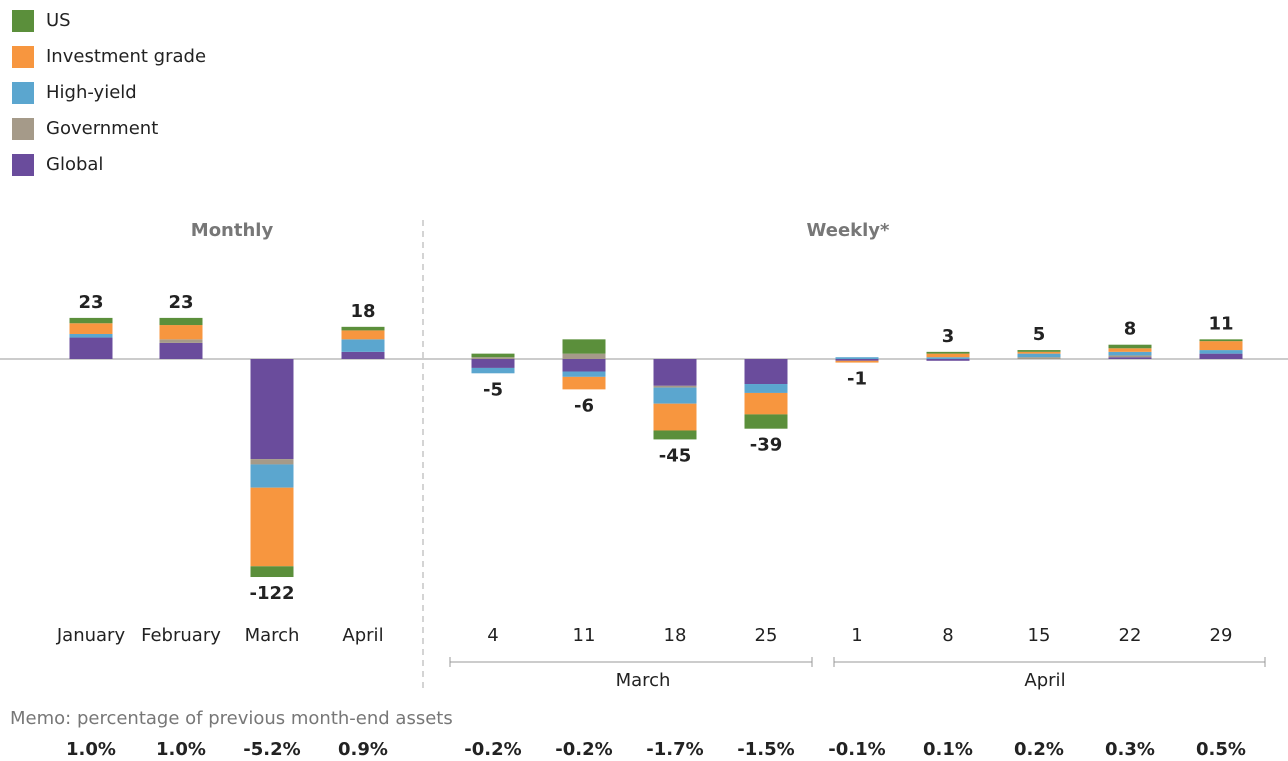 The width and height of the screenshot is (1288, 761). I want to click on total-label: -6, so click(584, 405).